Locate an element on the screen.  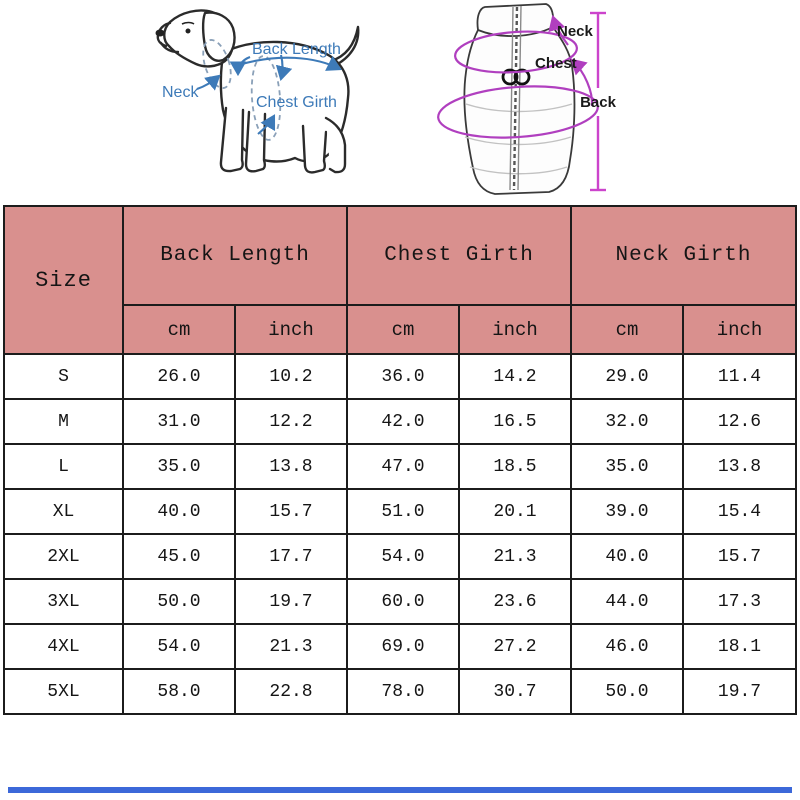
table-row: L 35.0 13.8 47.0 18.5 35.0 13.8 is located at coordinates (400, 466).